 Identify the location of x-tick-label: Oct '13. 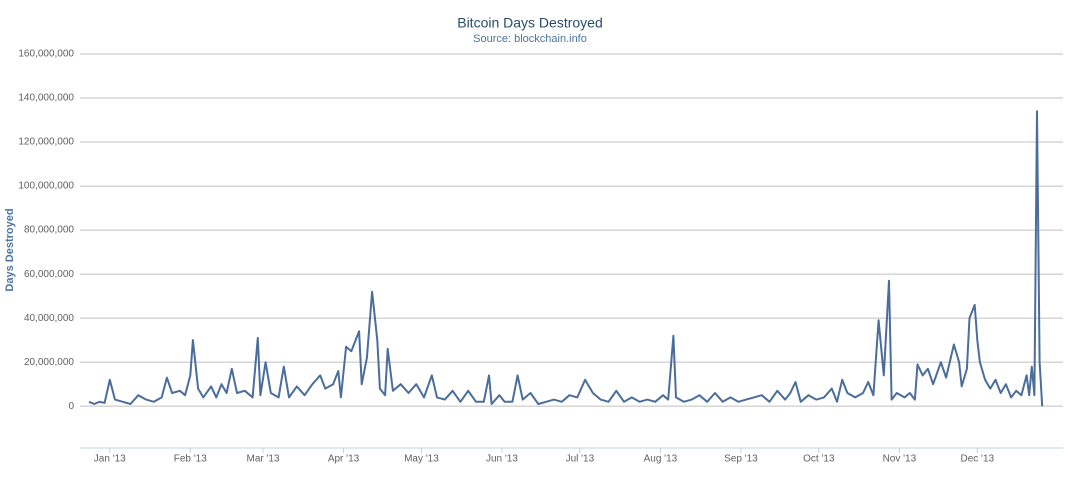
(819, 459).